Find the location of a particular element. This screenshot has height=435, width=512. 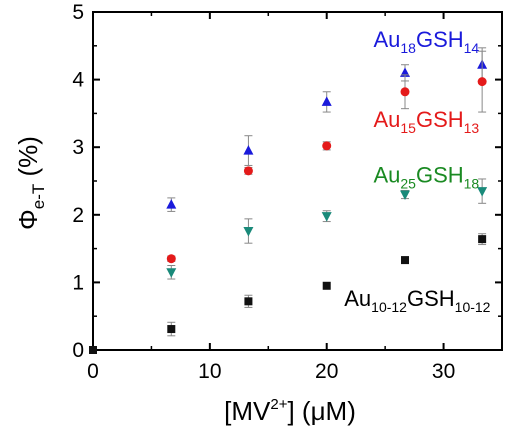

series-label-subscript: 14 is located at coordinates (472, 48).